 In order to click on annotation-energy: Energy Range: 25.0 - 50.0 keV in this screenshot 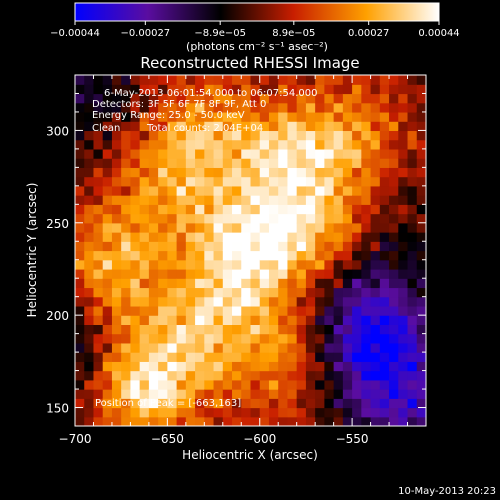, I will do `click(168, 115)`.